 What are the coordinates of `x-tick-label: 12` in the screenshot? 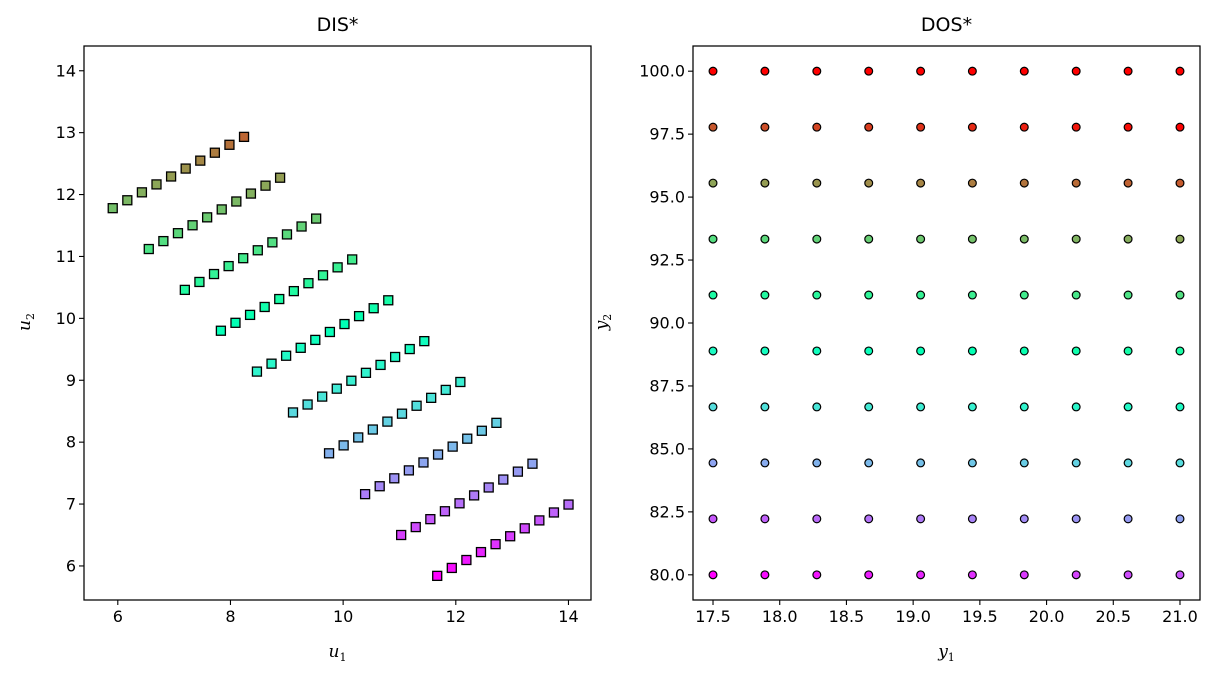 It's located at (456, 616).